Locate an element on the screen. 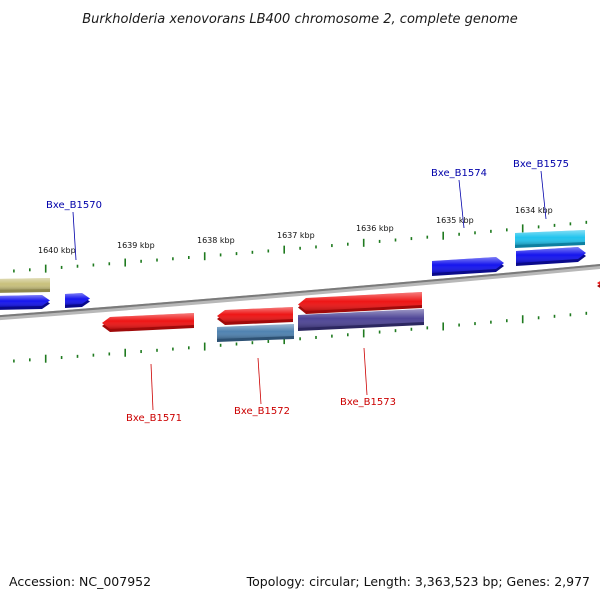 The width and height of the screenshot is (600, 600). gene-label: Bxe_B1570 is located at coordinates (74, 205).